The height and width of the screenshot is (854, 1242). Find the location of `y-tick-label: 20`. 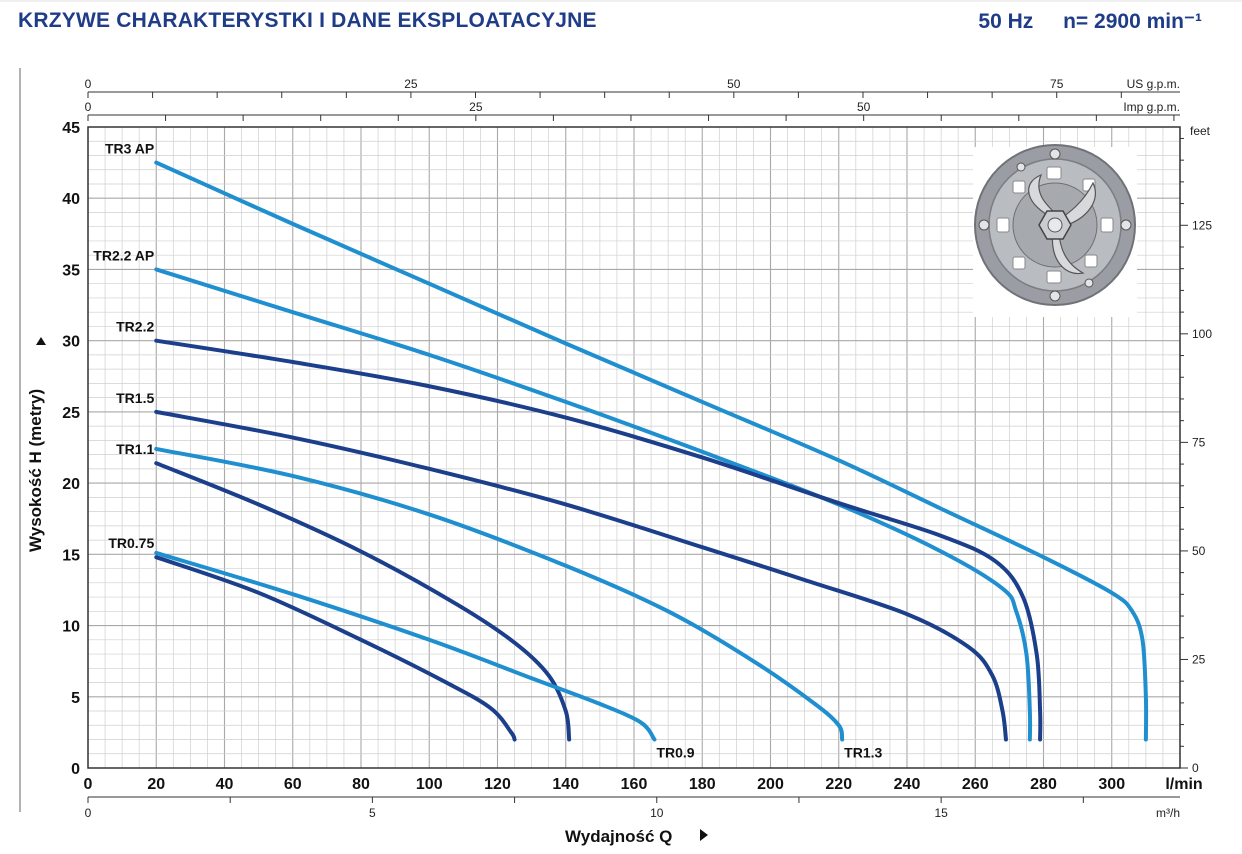

y-tick-label: 20 is located at coordinates (71, 484).